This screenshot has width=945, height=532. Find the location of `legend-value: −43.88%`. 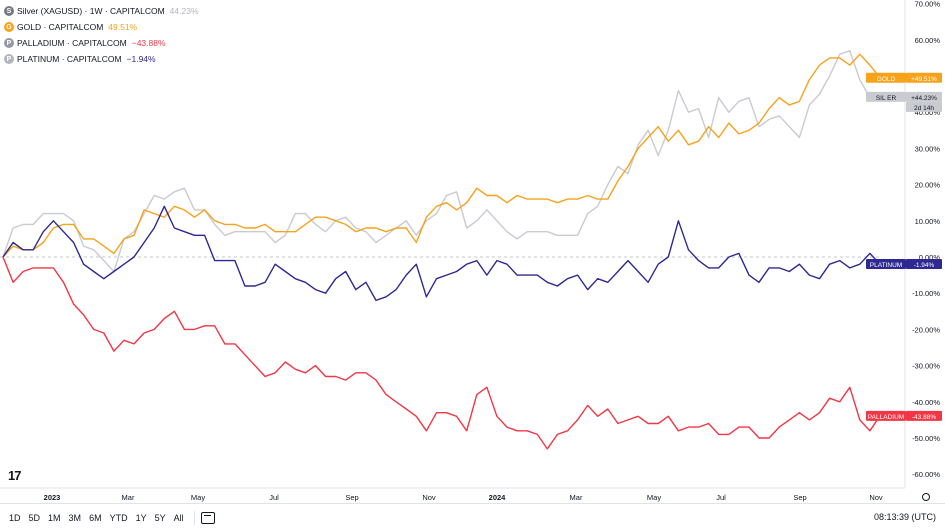

legend-value: −43.88% is located at coordinates (148, 43).